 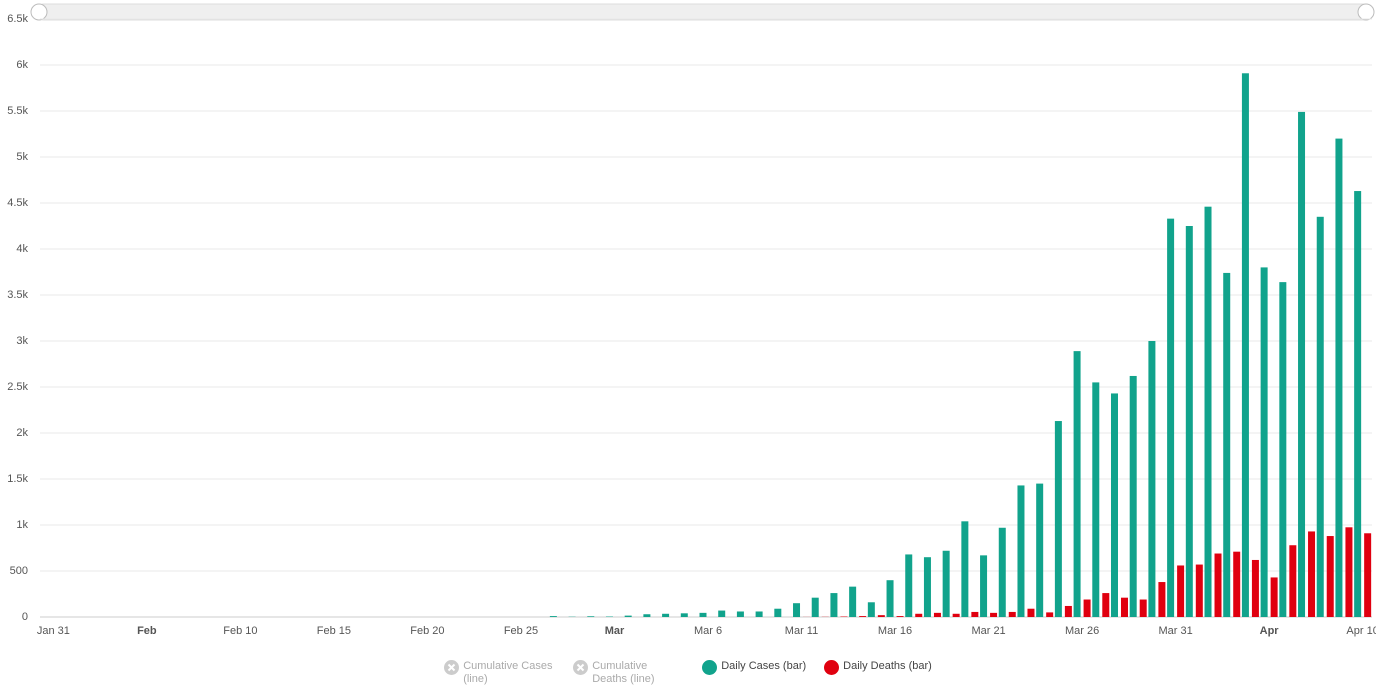 What do you see at coordinates (427, 631) in the screenshot?
I see `x-tick-label: Feb 20` at bounding box center [427, 631].